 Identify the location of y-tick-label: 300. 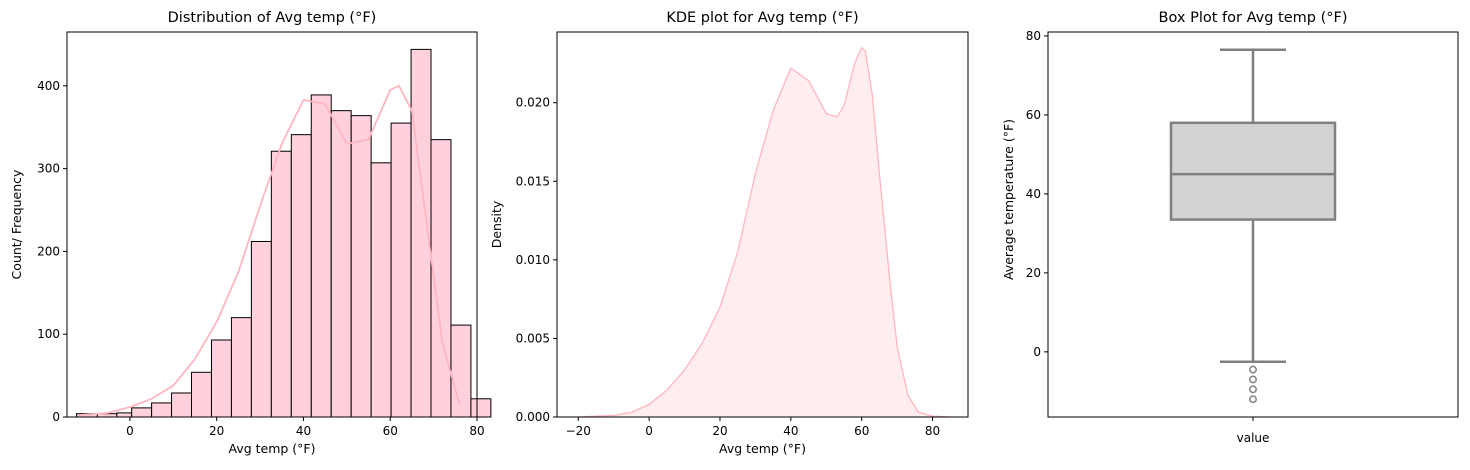
(48, 169).